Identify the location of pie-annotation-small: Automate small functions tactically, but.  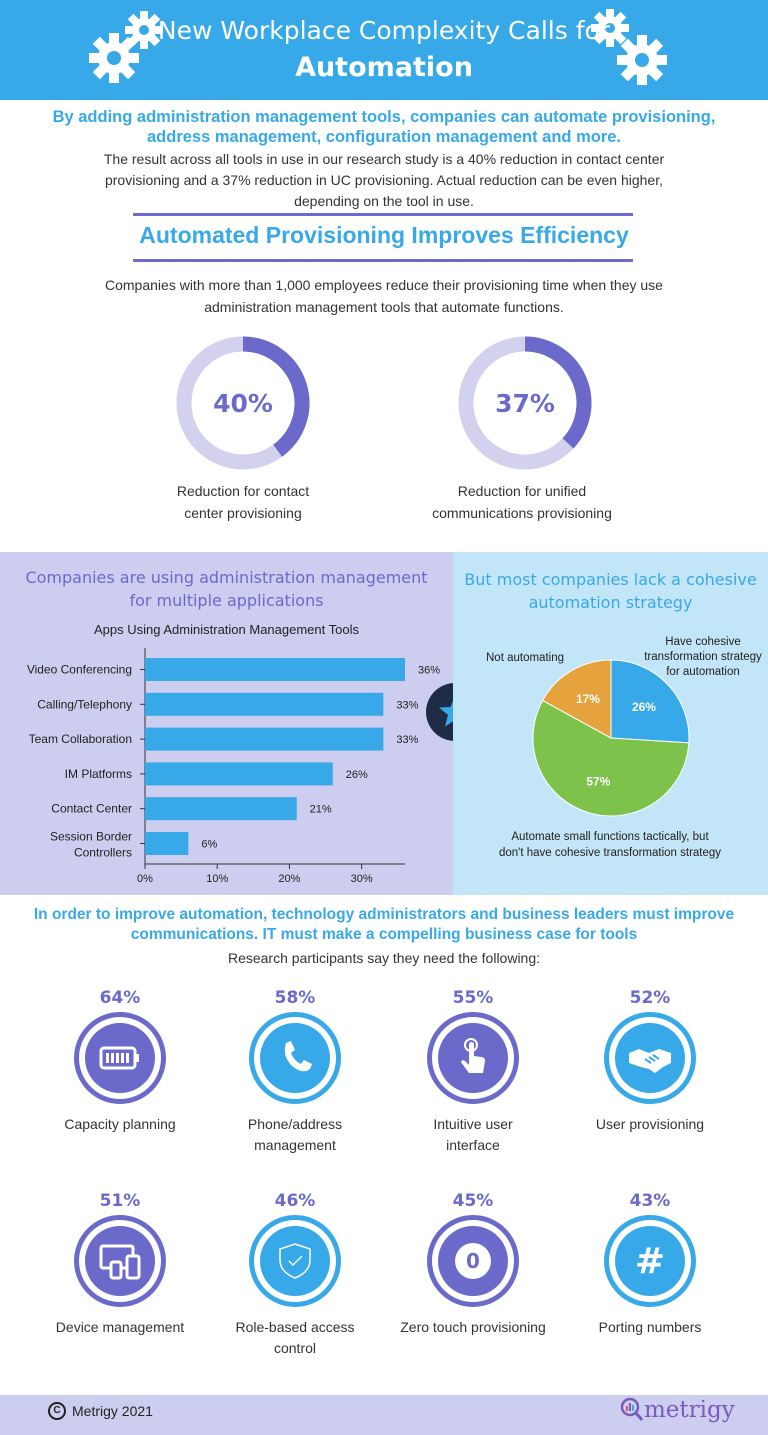
(610, 837).